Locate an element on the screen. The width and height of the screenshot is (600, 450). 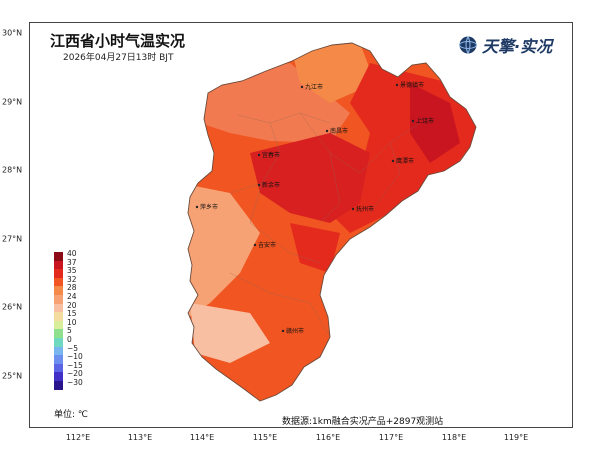
legend-label: 5 is located at coordinates (69, 331).